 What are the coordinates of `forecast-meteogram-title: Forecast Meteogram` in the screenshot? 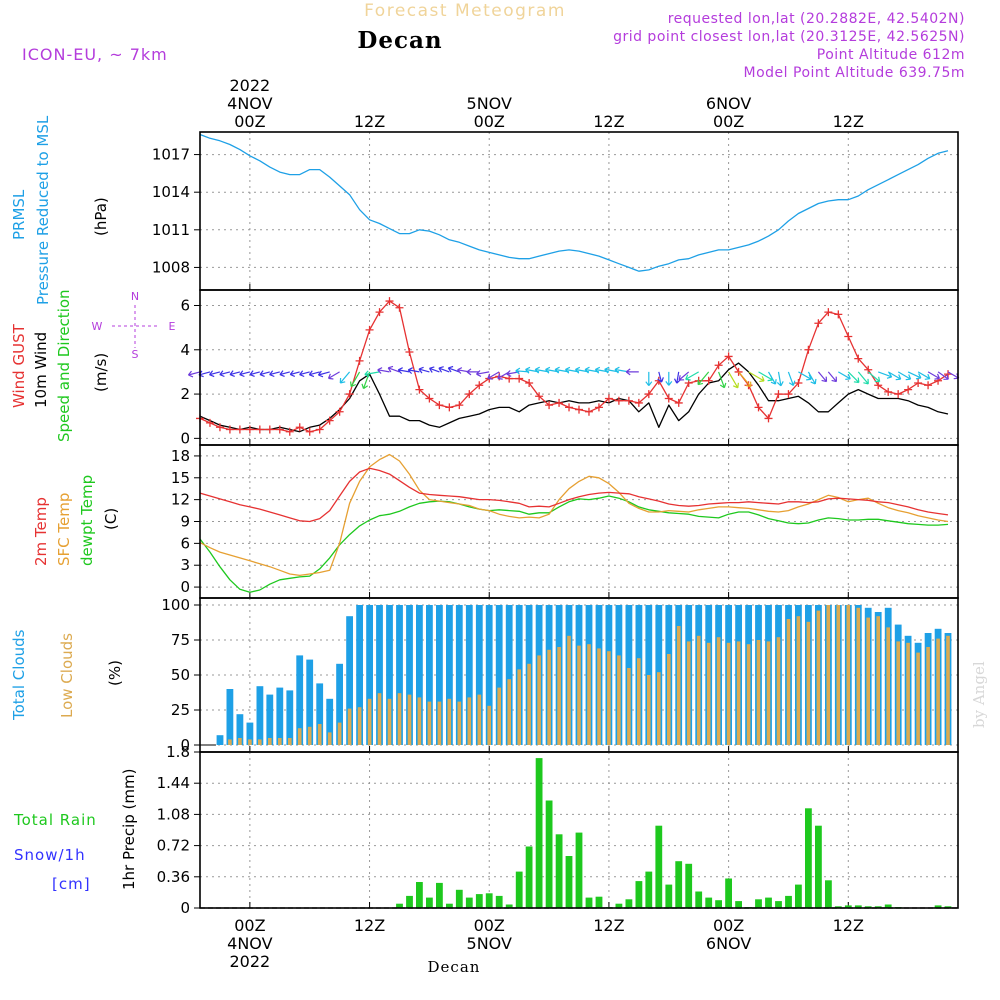 It's located at (465, 11).